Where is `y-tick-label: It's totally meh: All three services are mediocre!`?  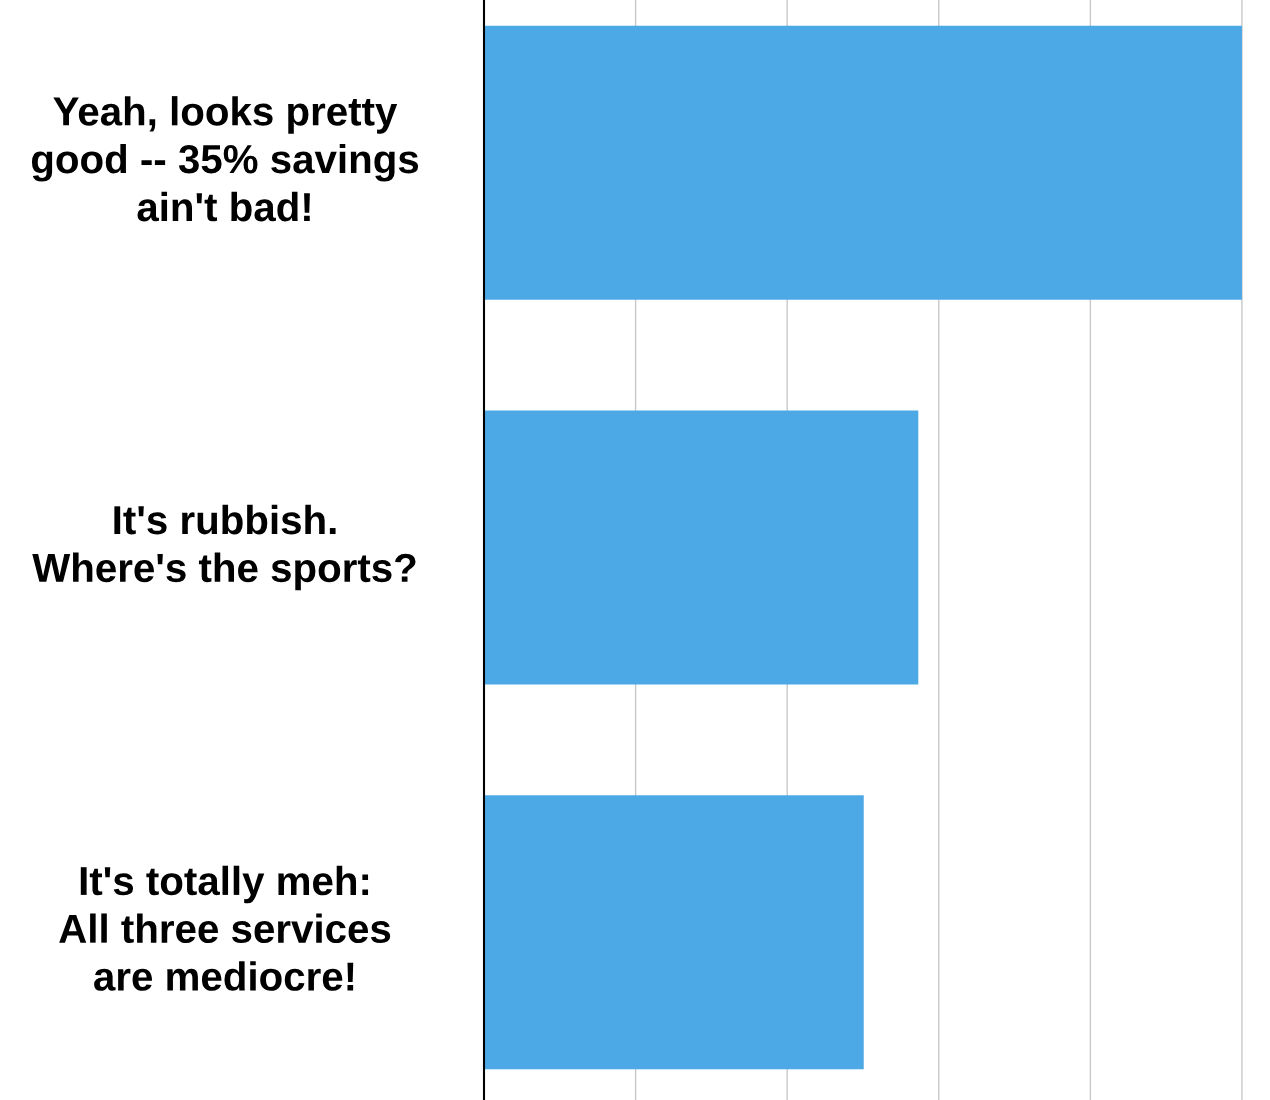
y-tick-label: It's totally meh: All three services are mediocre! is located at coordinates (225, 928).